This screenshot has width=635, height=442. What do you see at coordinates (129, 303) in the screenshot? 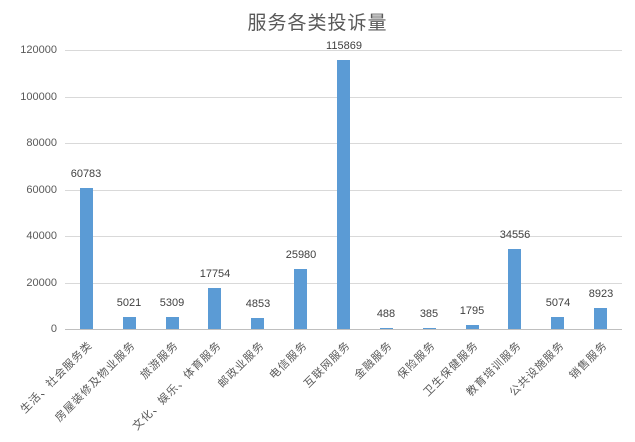
I see `data-label: 5021` at bounding box center [129, 303].